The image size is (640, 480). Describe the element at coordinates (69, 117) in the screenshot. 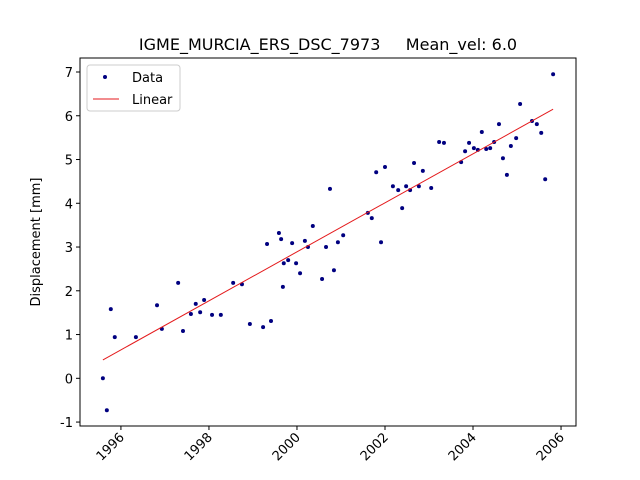

I see `y-tick-label: 6` at that location.